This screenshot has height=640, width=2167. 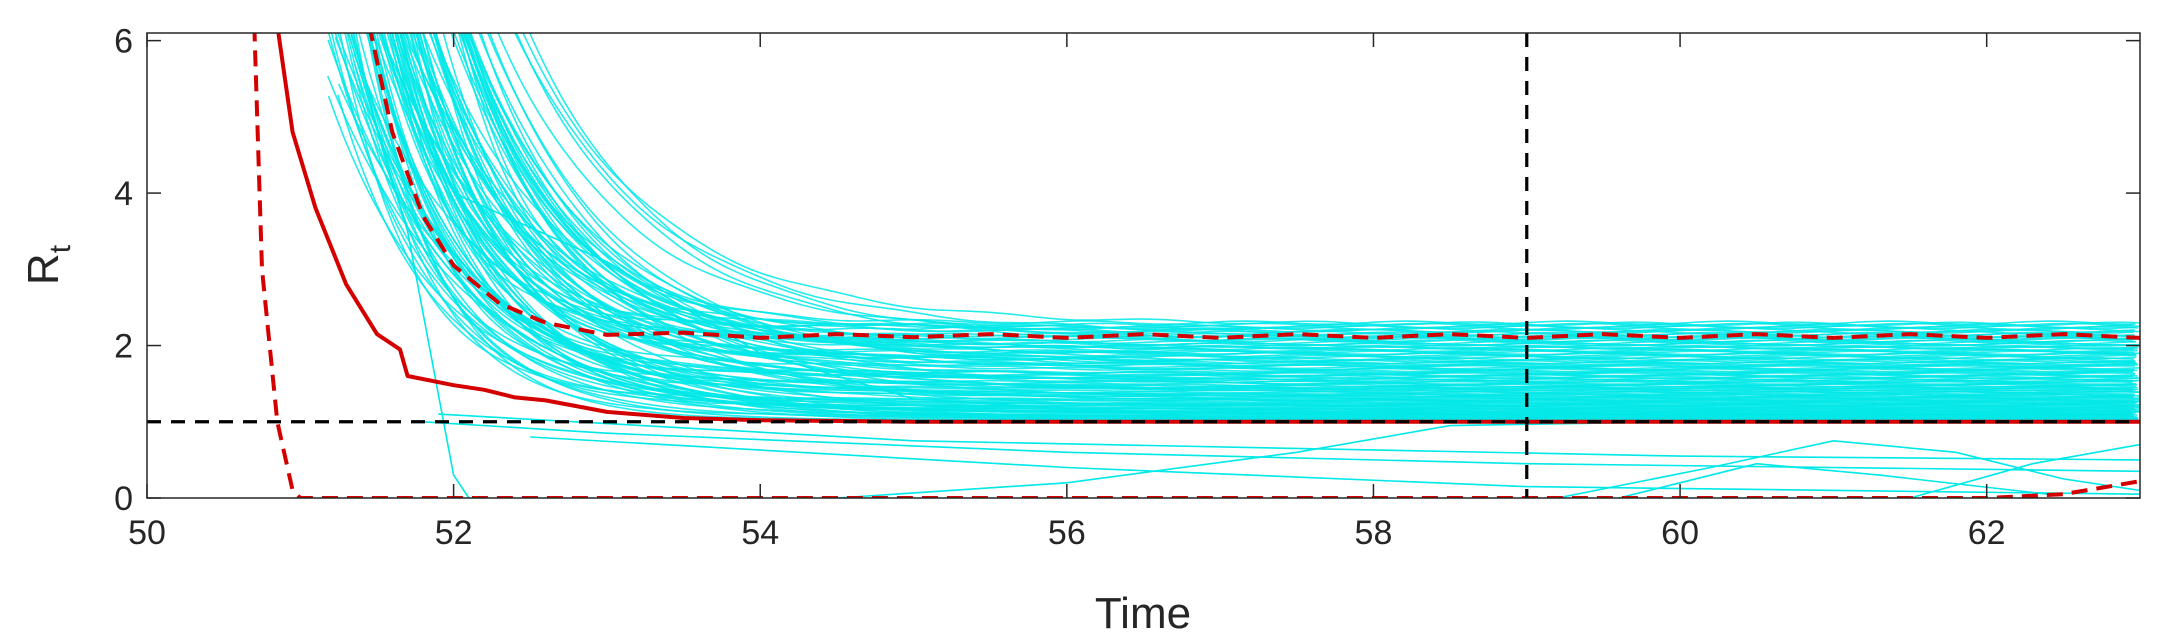 What do you see at coordinates (454, 533) in the screenshot?
I see `x-tick-label: 52` at bounding box center [454, 533].